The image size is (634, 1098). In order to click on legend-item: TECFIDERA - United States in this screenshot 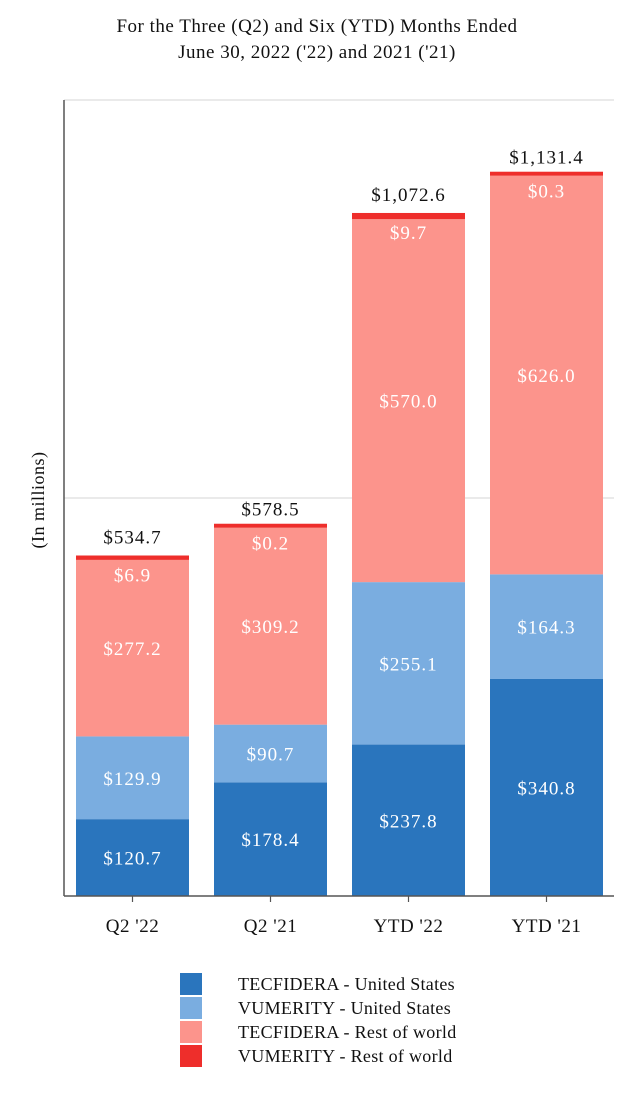, I will do `click(360, 984)`.